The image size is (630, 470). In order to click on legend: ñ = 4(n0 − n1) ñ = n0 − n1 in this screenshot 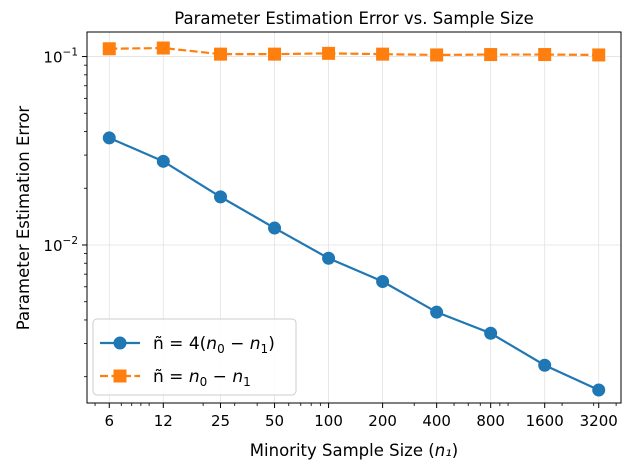, I will do `click(194, 357)`.